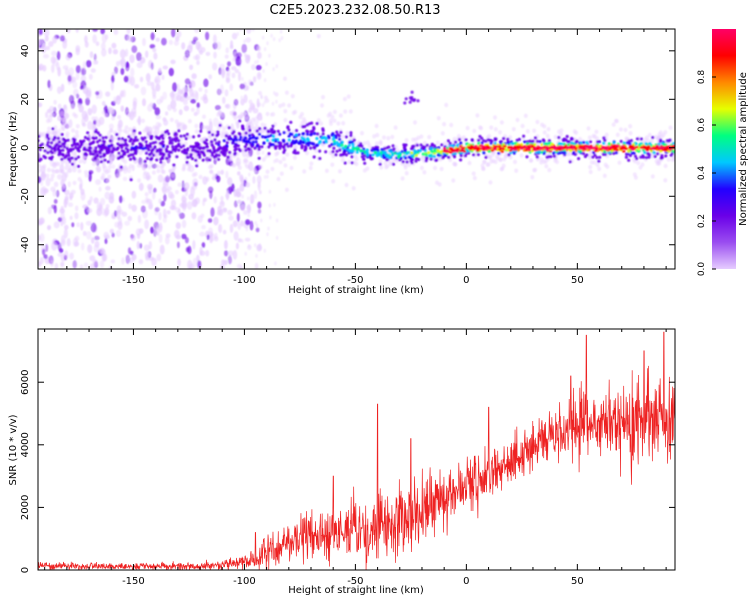 This screenshot has width=750, height=600. Describe the element at coordinates (25, 570) in the screenshot. I see `y-tick-label: 0` at that location.